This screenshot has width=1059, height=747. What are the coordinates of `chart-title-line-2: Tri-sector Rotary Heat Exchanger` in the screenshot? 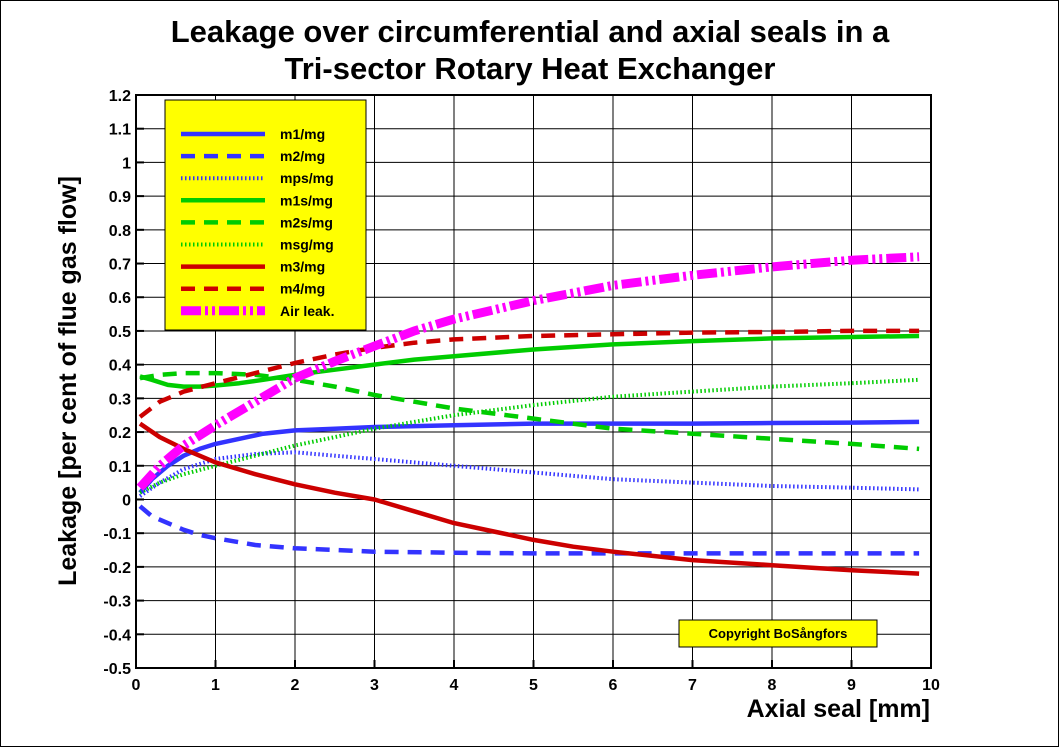 It's located at (529, 68).